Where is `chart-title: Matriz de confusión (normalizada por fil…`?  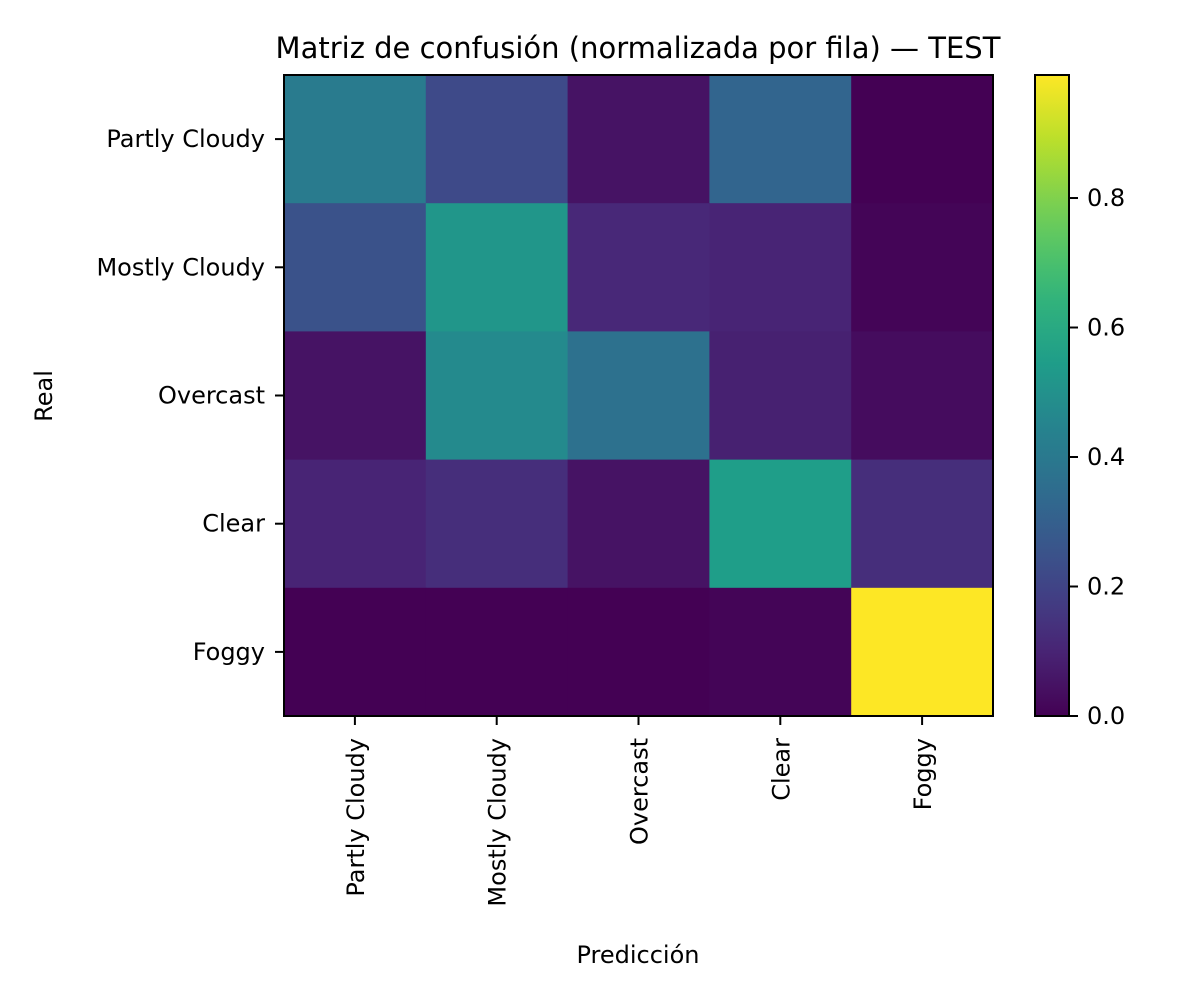 chart-title: Matriz de confusión (normalizada por fil… is located at coordinates (638, 48).